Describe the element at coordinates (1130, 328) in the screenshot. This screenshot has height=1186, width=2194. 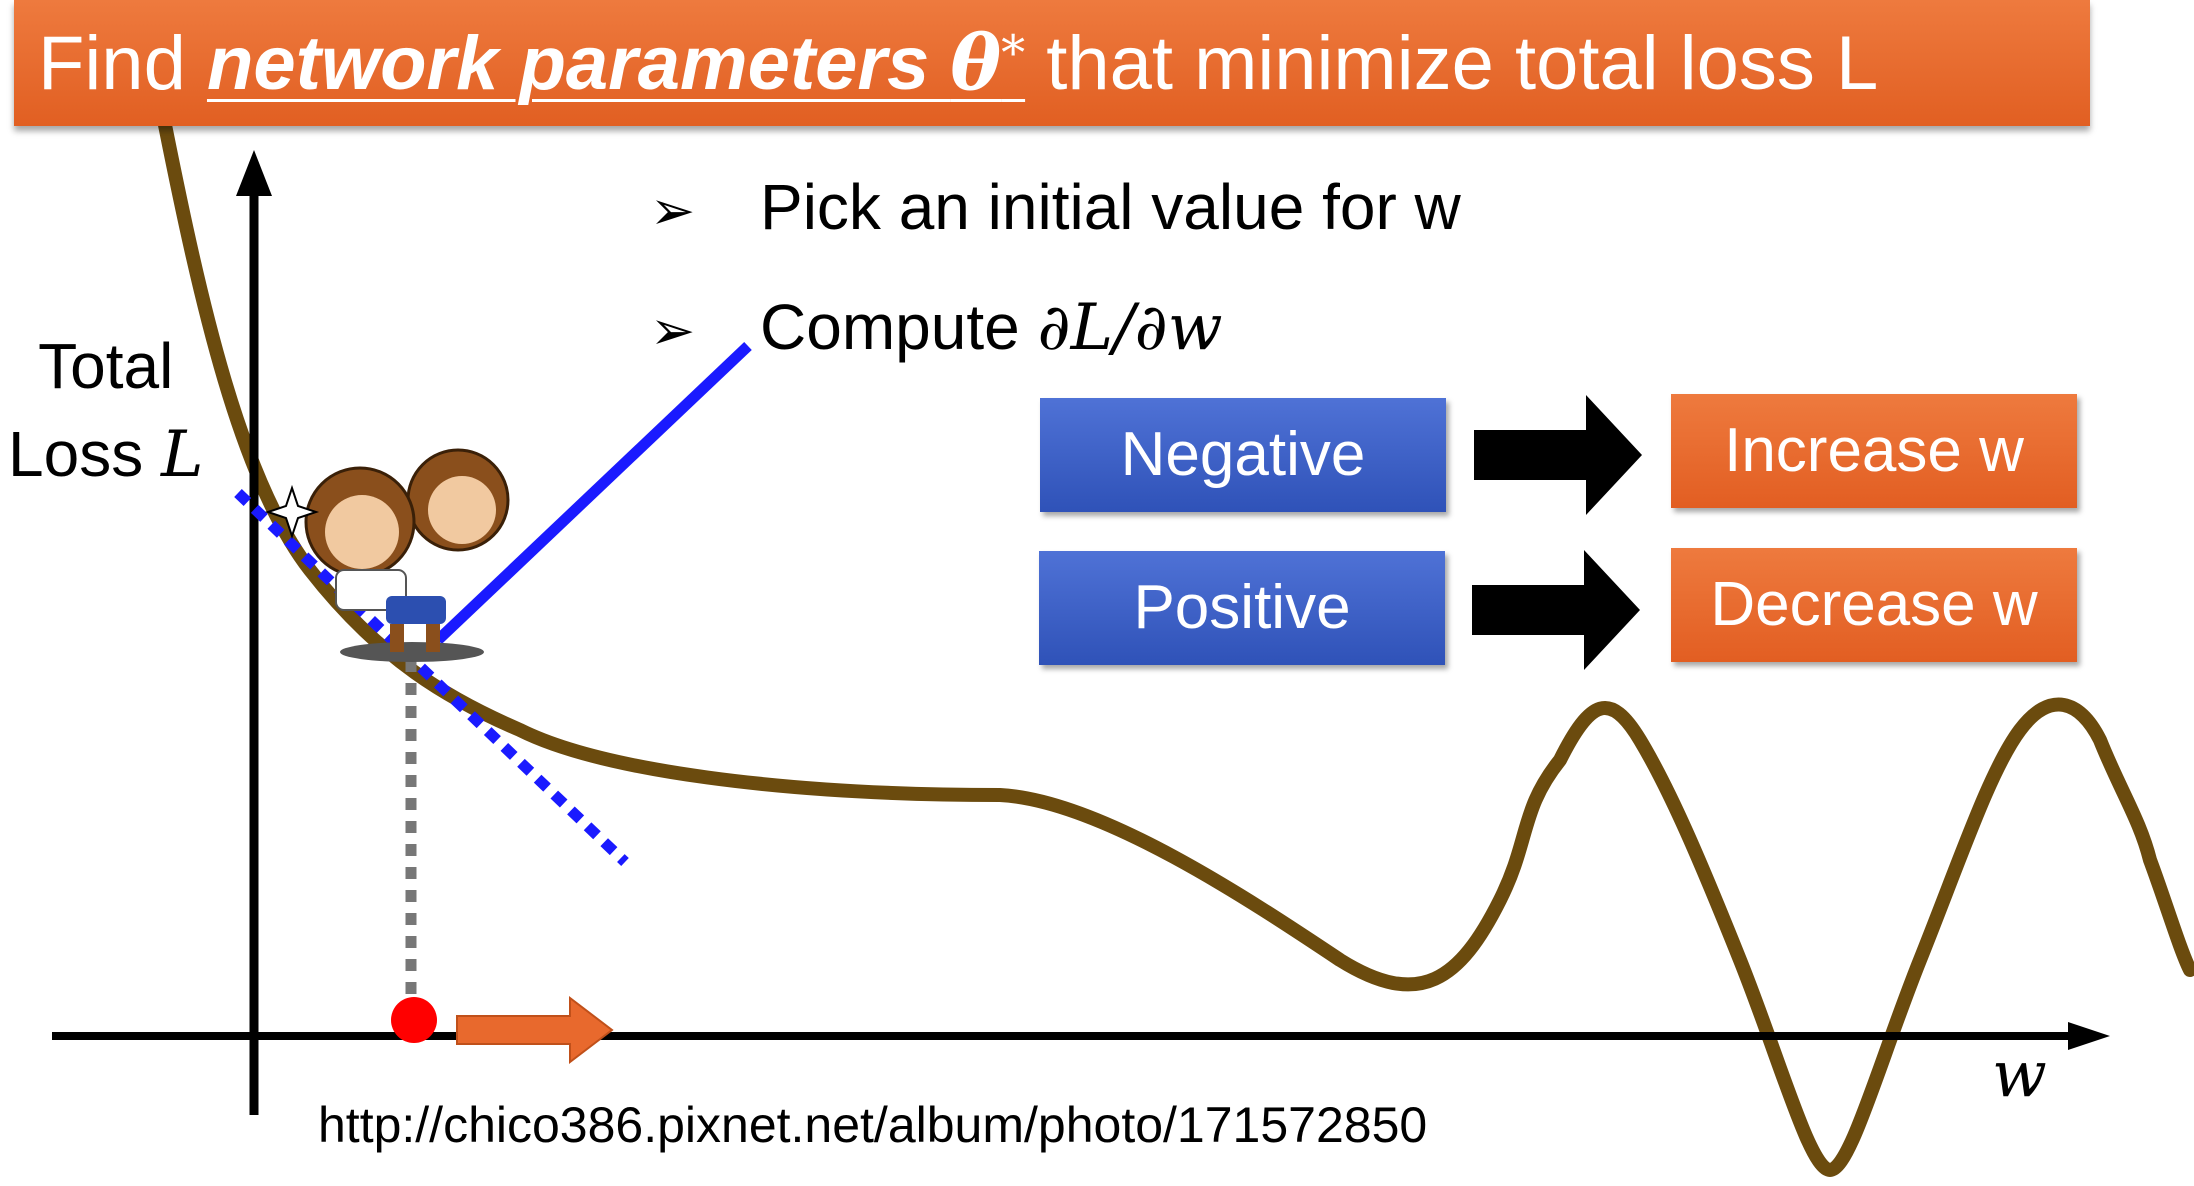
I see `gradient-expression: ∂L/∂w` at that location.